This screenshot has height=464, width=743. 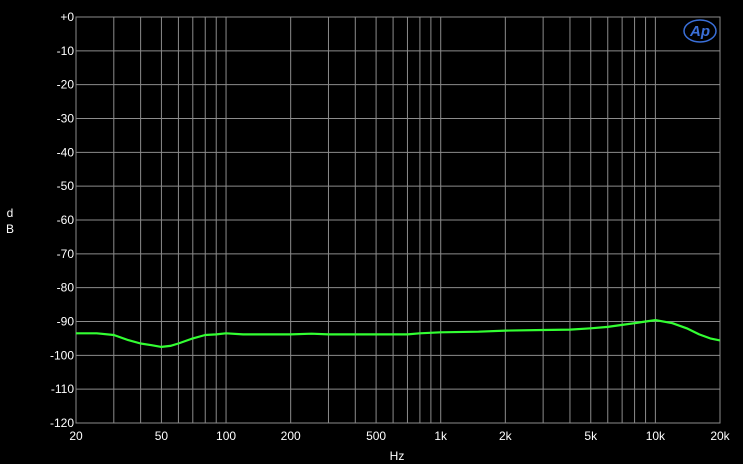 I want to click on logo-text: Ap, so click(x=699, y=31).